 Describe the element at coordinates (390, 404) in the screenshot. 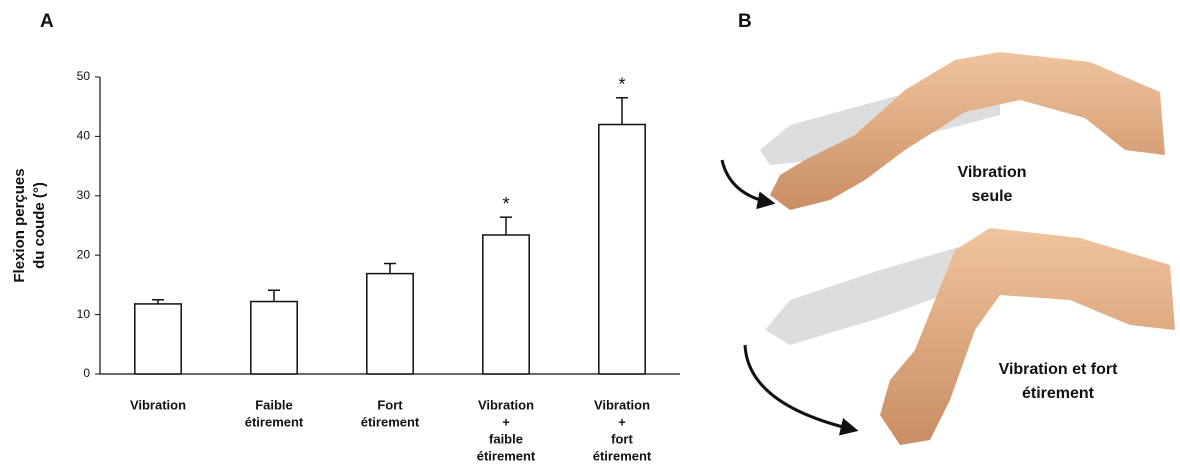

I see `x-tick-label: Fort` at that location.